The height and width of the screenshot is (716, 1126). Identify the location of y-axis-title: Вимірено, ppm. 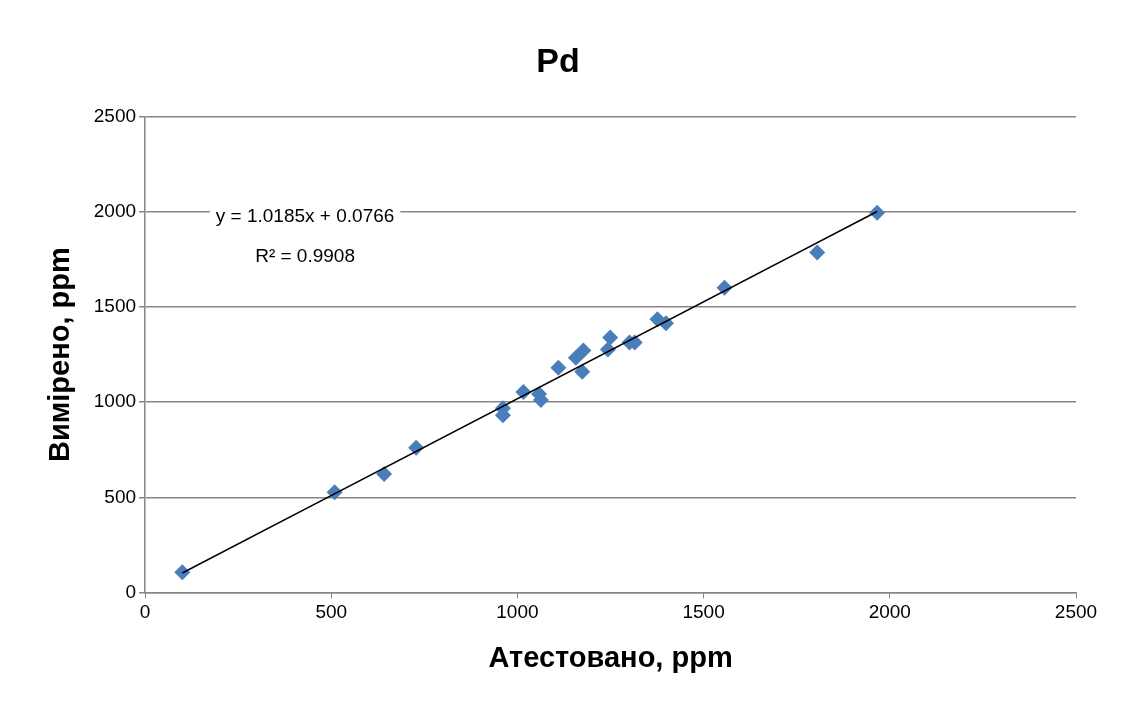
(59, 354).